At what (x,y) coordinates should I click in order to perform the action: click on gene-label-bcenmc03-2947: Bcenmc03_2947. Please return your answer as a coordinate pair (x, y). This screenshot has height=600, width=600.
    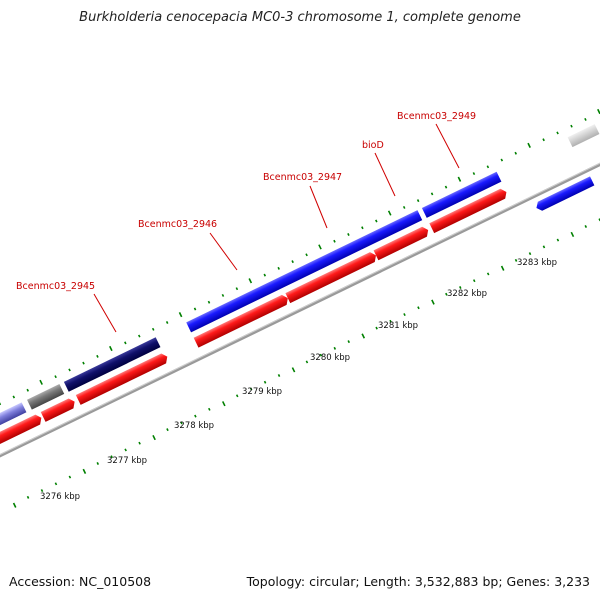
    Looking at the image, I should click on (302, 177).